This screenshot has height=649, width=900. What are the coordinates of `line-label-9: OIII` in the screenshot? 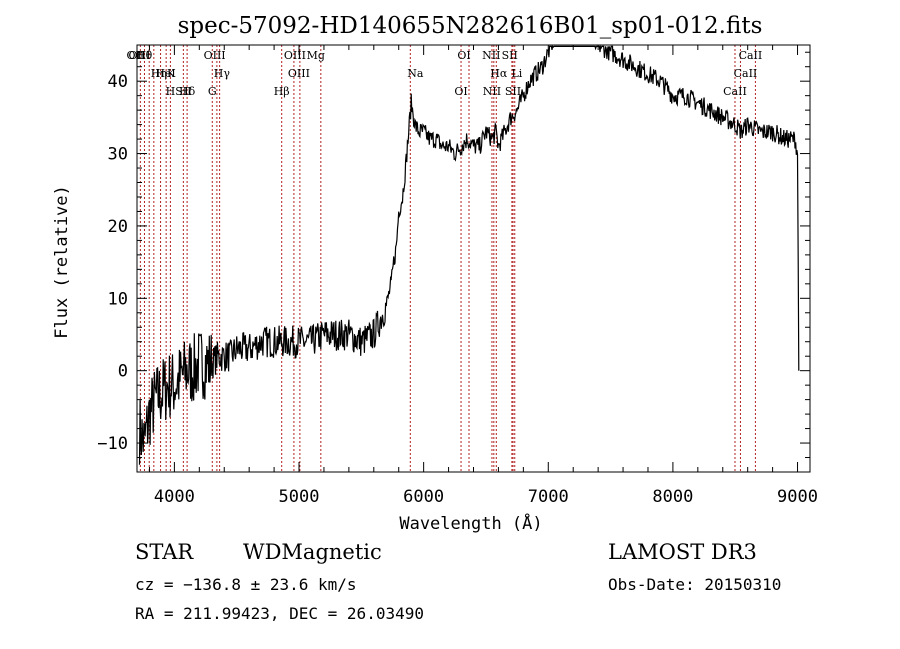 It's located at (215, 55).